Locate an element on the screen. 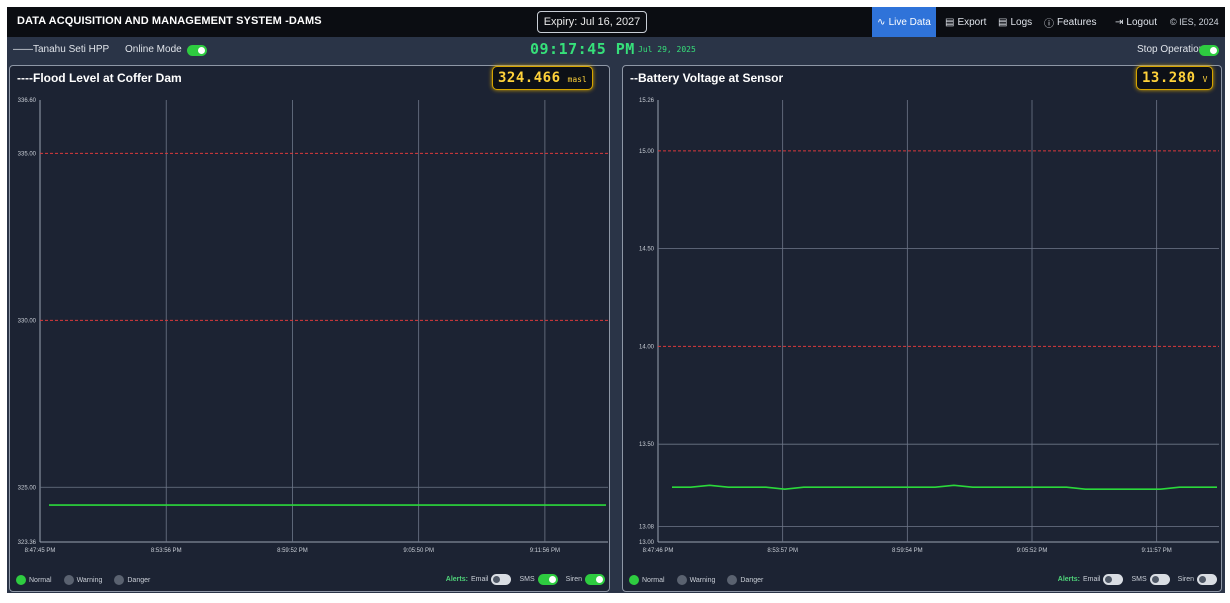  y-tick-label: 14.00 is located at coordinates (647, 347).